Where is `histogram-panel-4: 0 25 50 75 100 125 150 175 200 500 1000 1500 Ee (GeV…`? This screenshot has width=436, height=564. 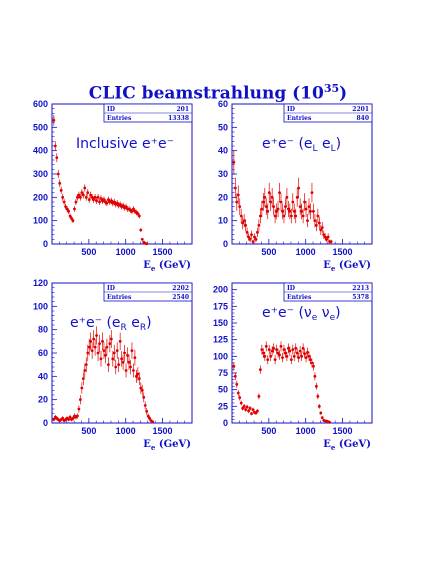 histogram-panel-4: 0 25 50 75 100 125 150 175 200 500 1000 1500 Ee (GeV… is located at coordinates (293, 367).